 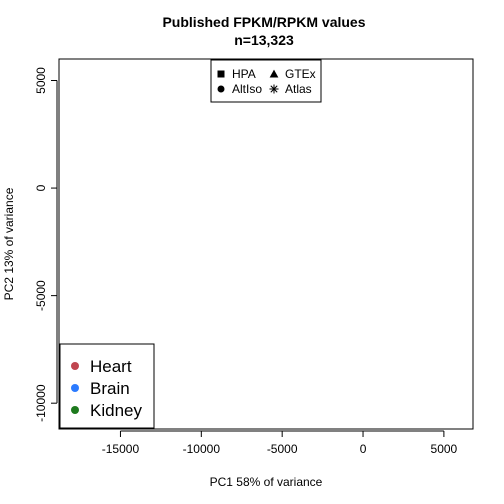 What do you see at coordinates (264, 40) in the screenshot?
I see `chart-subtitle: n=13,323` at bounding box center [264, 40].